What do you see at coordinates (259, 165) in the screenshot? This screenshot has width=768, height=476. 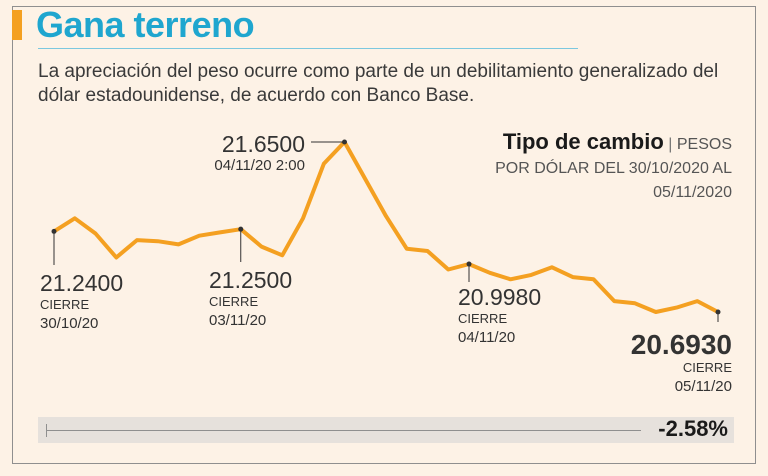 I see `annotation-date-2: 04/11/20 2:00` at bounding box center [259, 165].